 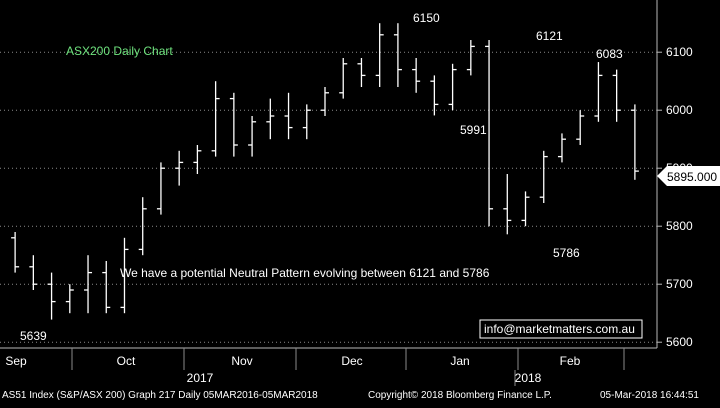 I want to click on ytick-label-5800: 5800, so click(x=679, y=226).